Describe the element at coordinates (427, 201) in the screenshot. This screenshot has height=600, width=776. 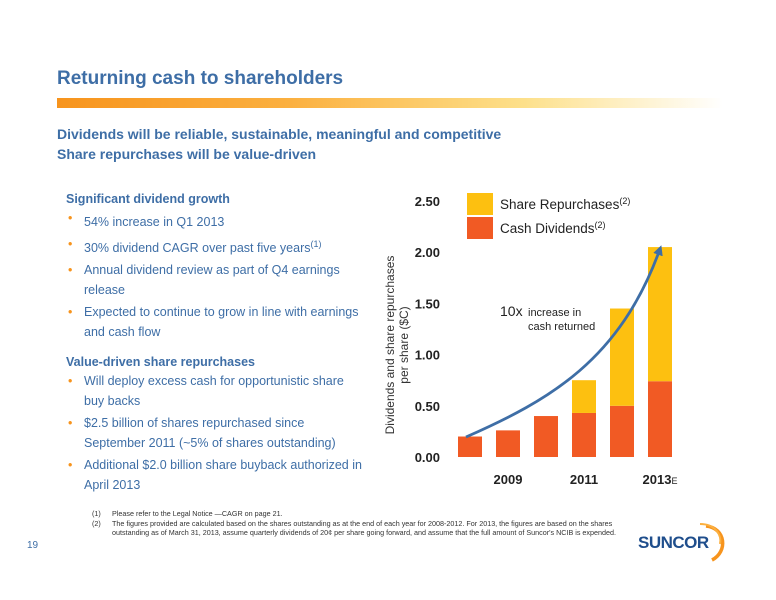
I see `y-tick-label: 2.50` at that location.